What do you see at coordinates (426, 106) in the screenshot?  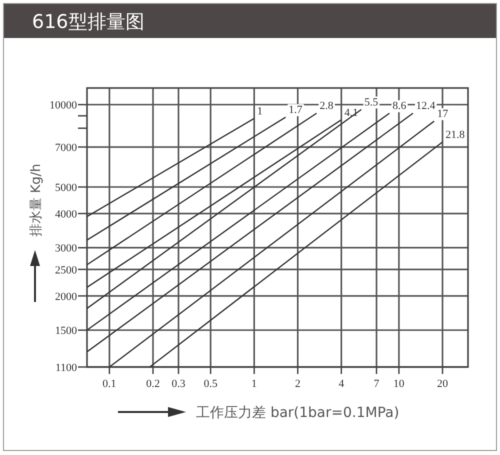 I see `series-label: 12.4` at bounding box center [426, 106].